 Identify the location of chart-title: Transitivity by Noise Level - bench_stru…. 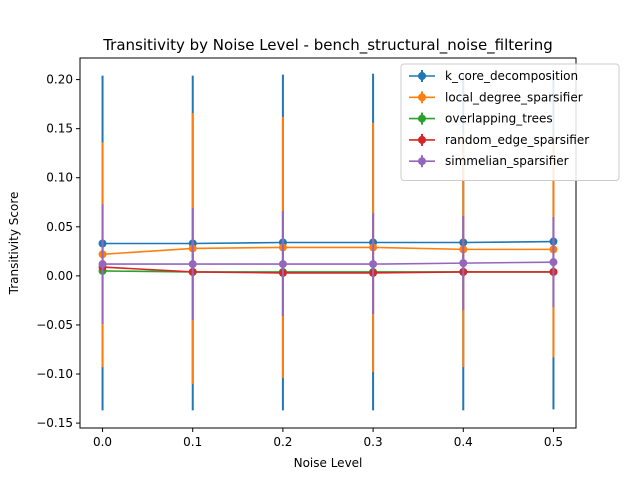
(327, 45).